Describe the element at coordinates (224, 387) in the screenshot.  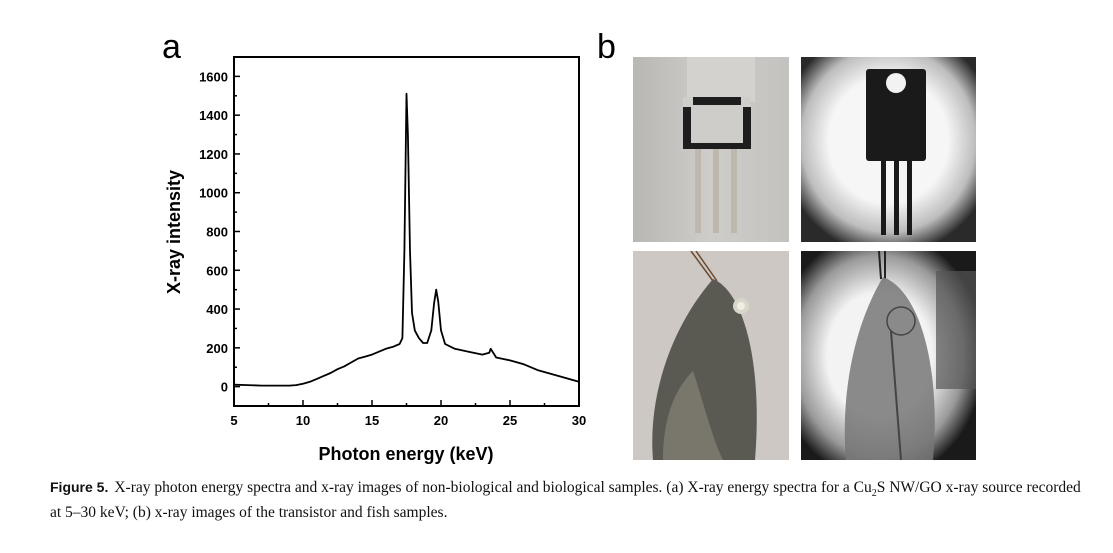
I see `y-tick-label: 0` at that location.